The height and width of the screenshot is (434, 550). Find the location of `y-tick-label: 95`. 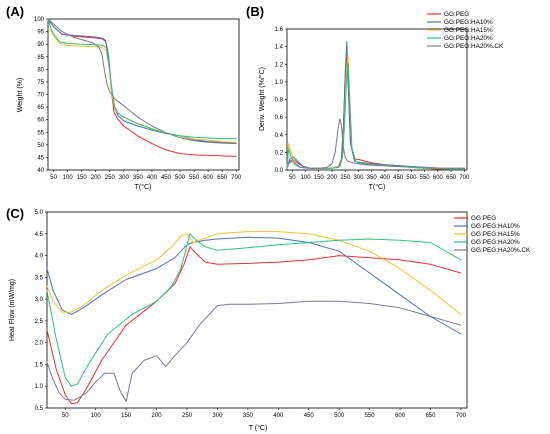

y-tick-label: 95 is located at coordinates (40, 33).